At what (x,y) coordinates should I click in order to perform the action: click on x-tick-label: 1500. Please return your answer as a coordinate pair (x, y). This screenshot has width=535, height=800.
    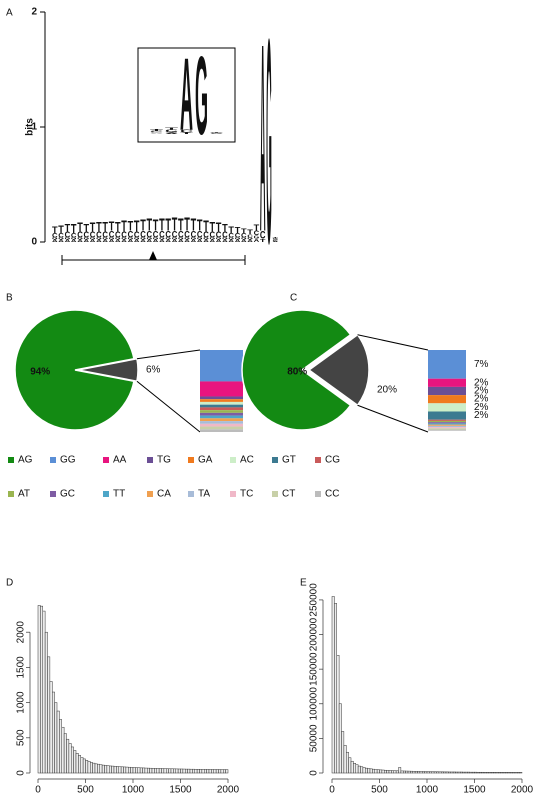
    Looking at the image, I should click on (180, 790).